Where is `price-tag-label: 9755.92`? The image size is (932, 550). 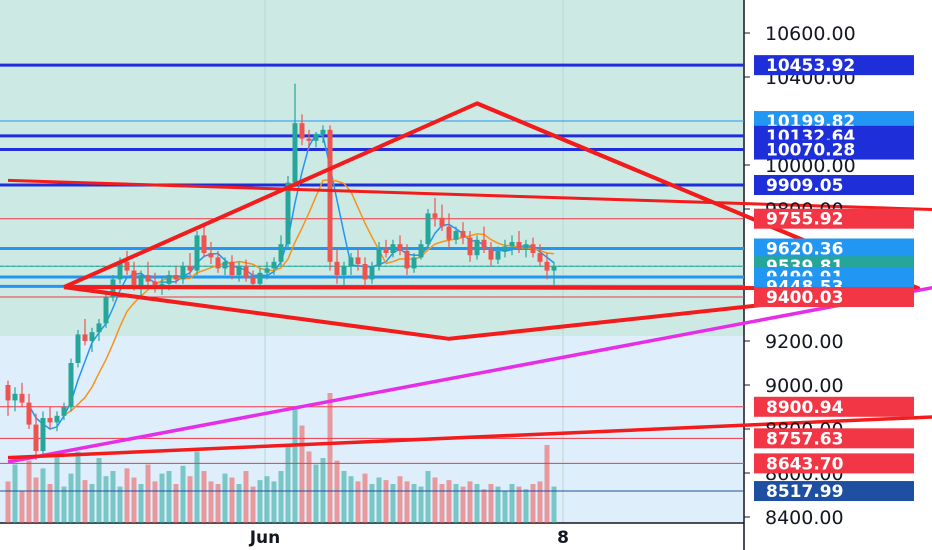 price-tag-label: 9755.92 is located at coordinates (804, 220).